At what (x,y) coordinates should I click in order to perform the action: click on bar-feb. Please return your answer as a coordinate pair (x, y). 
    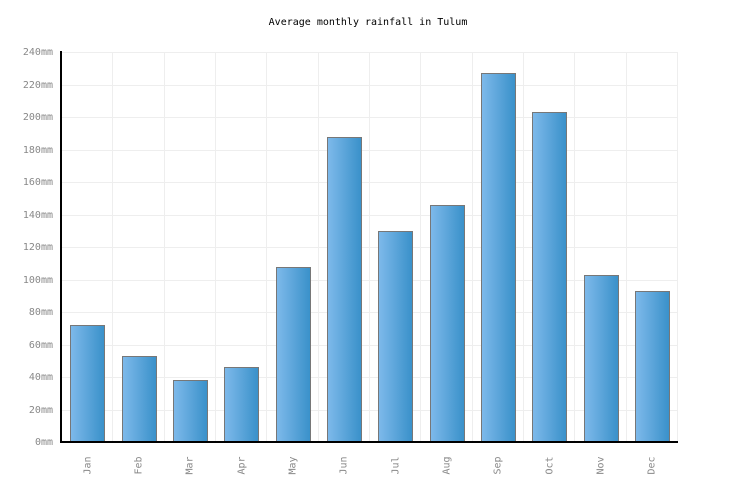
    Looking at the image, I should click on (139, 398).